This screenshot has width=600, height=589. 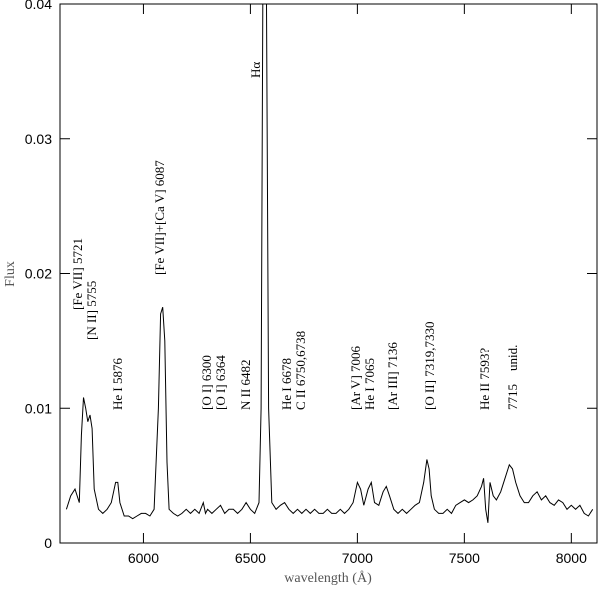 What do you see at coordinates (117, 384) in the screenshot?
I see `line-annotation: He I 5876` at bounding box center [117, 384].